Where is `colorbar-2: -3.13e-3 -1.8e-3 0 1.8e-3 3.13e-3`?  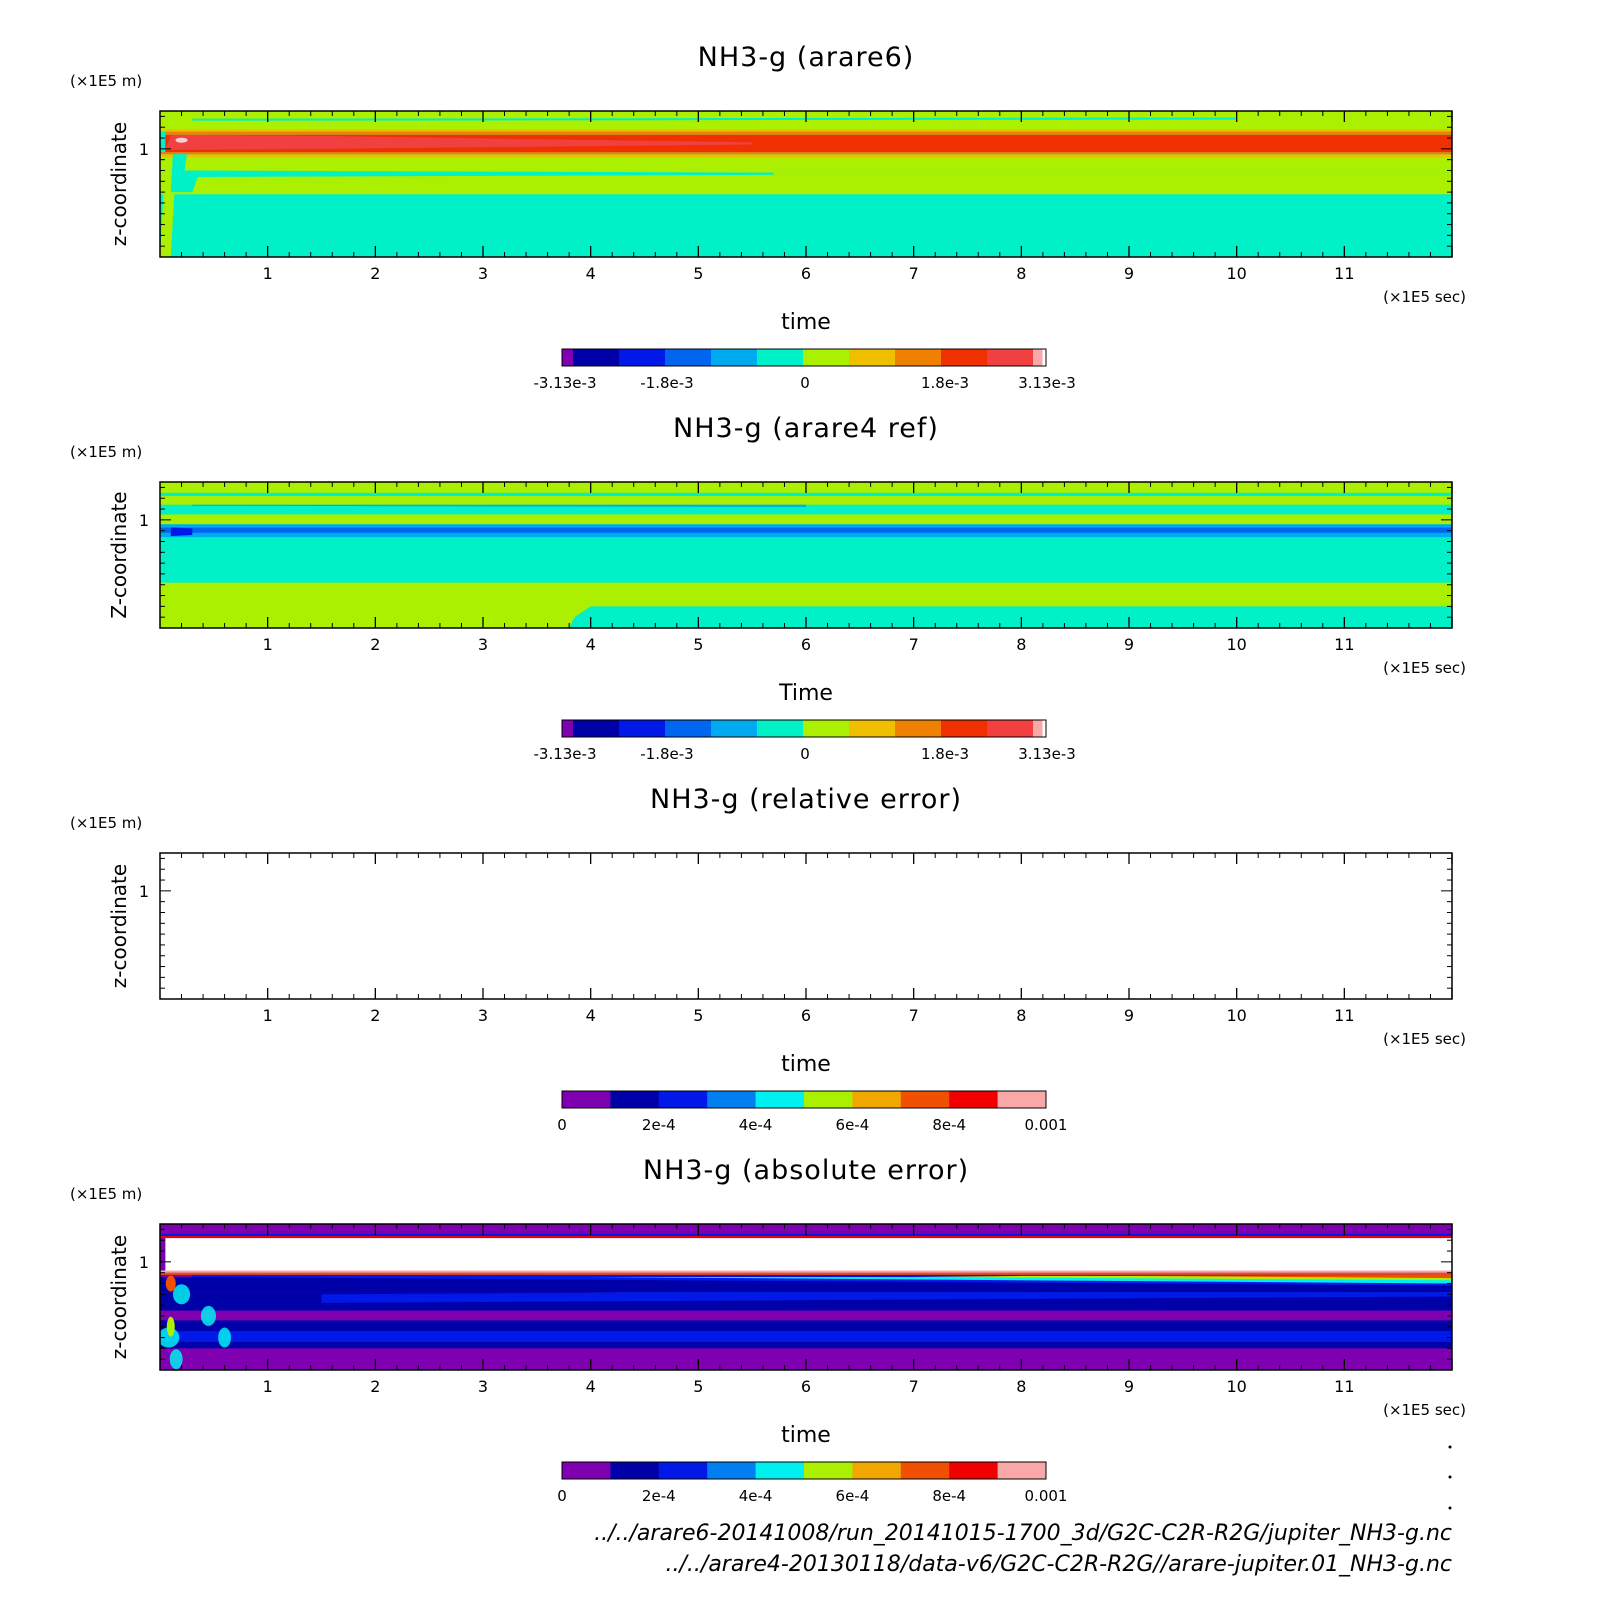
colorbar-2: -3.13e-3 -1.8e-3 0 1.8e-3 3.13e-3 is located at coordinates (805, 741).